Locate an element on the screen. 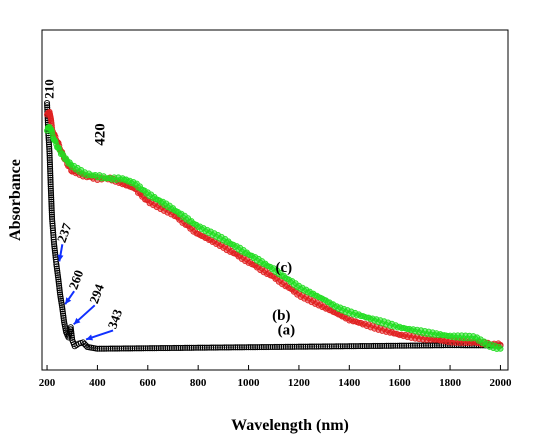 The height and width of the screenshot is (444, 545). x-axis-title: Wavelength (nm) is located at coordinates (290, 425).